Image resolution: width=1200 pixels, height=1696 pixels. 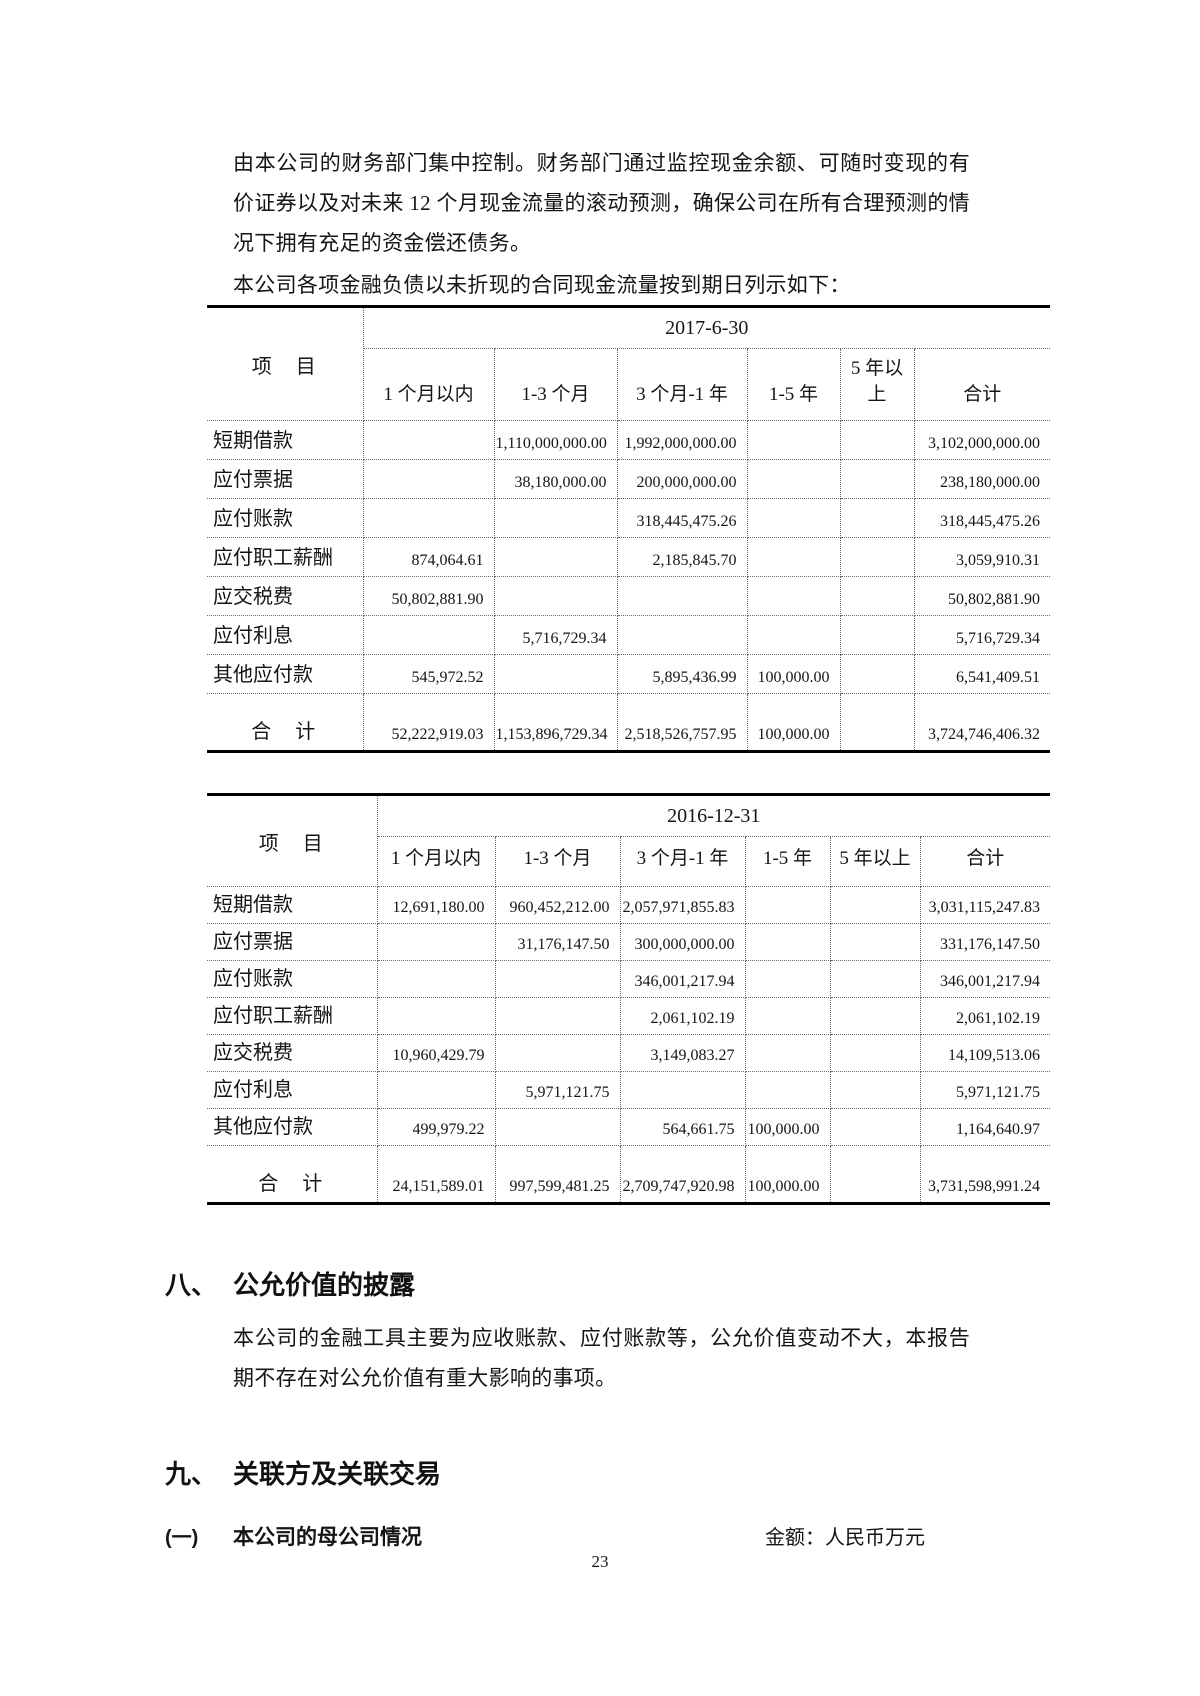 What do you see at coordinates (327, 1537) in the screenshot?
I see `subsection-title: 本公司的母公司情况` at bounding box center [327, 1537].